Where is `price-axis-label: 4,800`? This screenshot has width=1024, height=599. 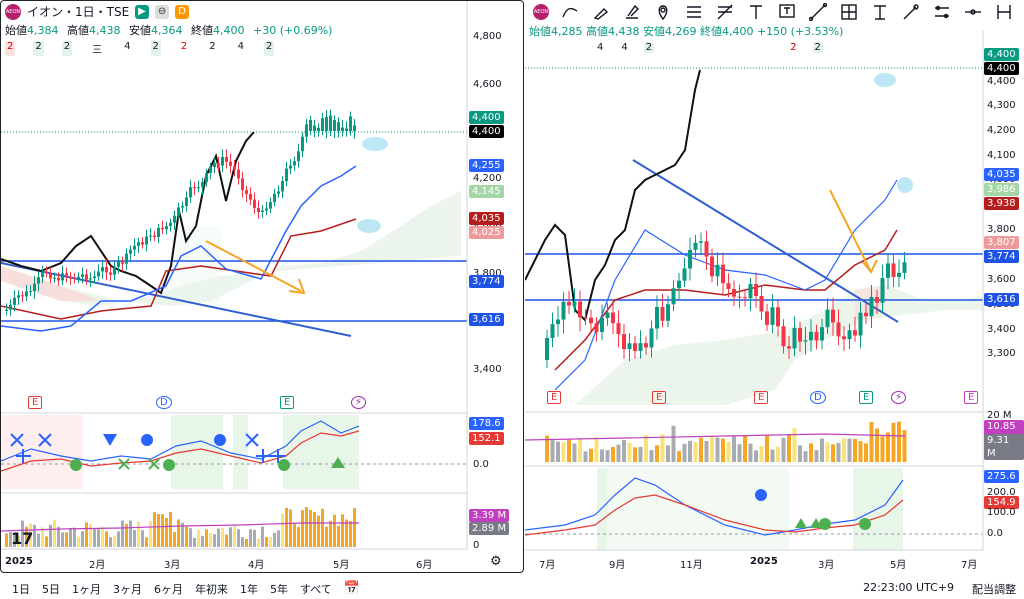
price-axis-label: 4,800 is located at coordinates (487, 36).